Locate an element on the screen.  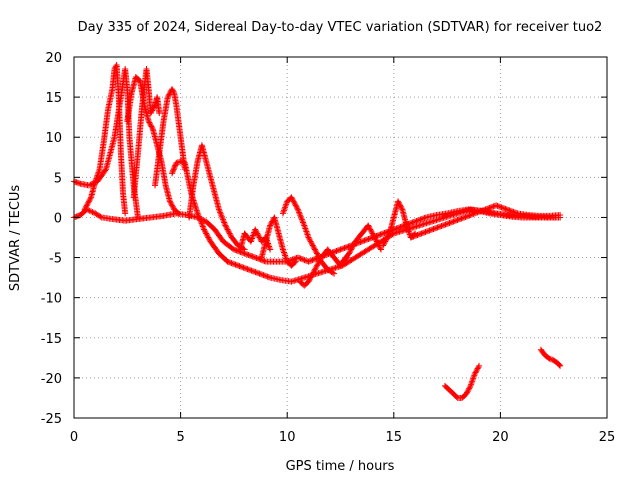
y-tick-label: -5 is located at coordinates (55, 259).